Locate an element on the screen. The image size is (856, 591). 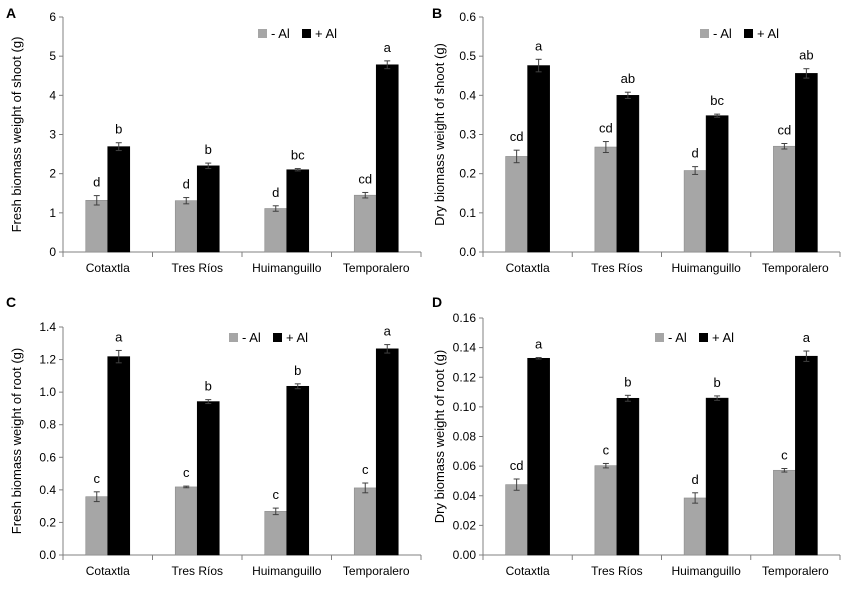
y-tick-label: 0.4 is located at coordinates (47, 490).